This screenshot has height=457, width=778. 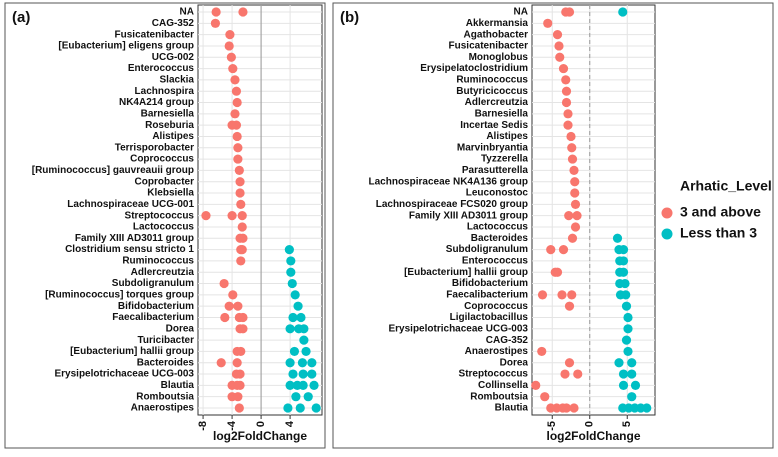 I want to click on y-tick-label: Erysipelotrichaceae UCG-003, so click(x=124, y=374).